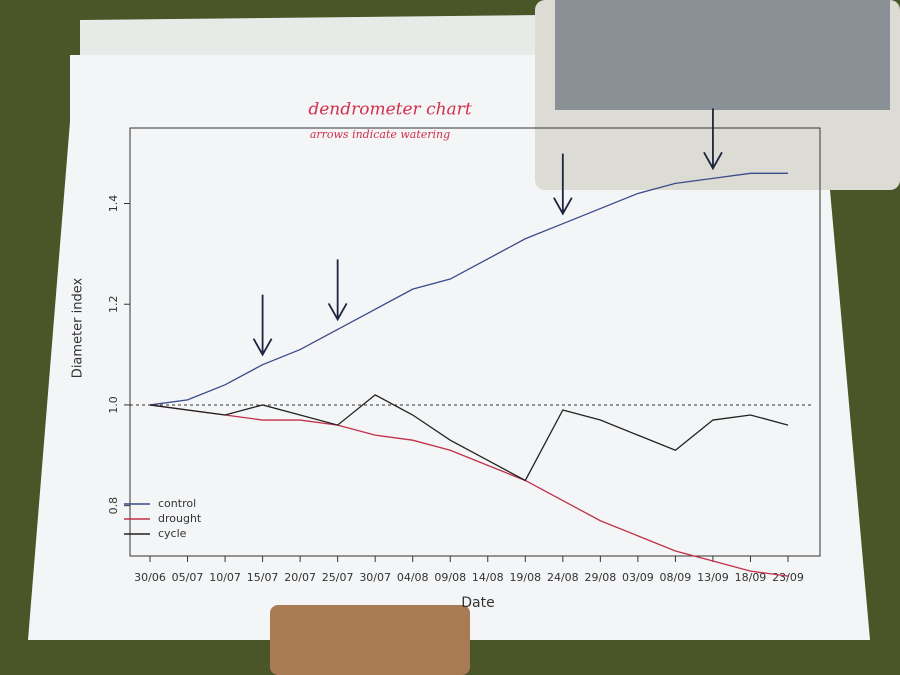  What do you see at coordinates (375, 577) in the screenshot?
I see `x-tick-label: 30/07` at bounding box center [375, 577].